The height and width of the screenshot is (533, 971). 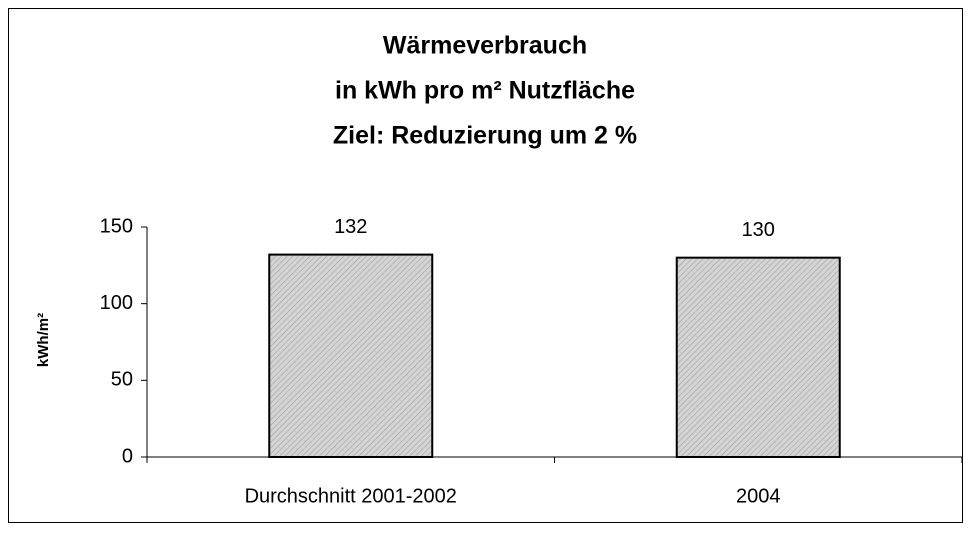 I want to click on x-tick-label: Durchschnitt 2001-2002, so click(x=351, y=496).